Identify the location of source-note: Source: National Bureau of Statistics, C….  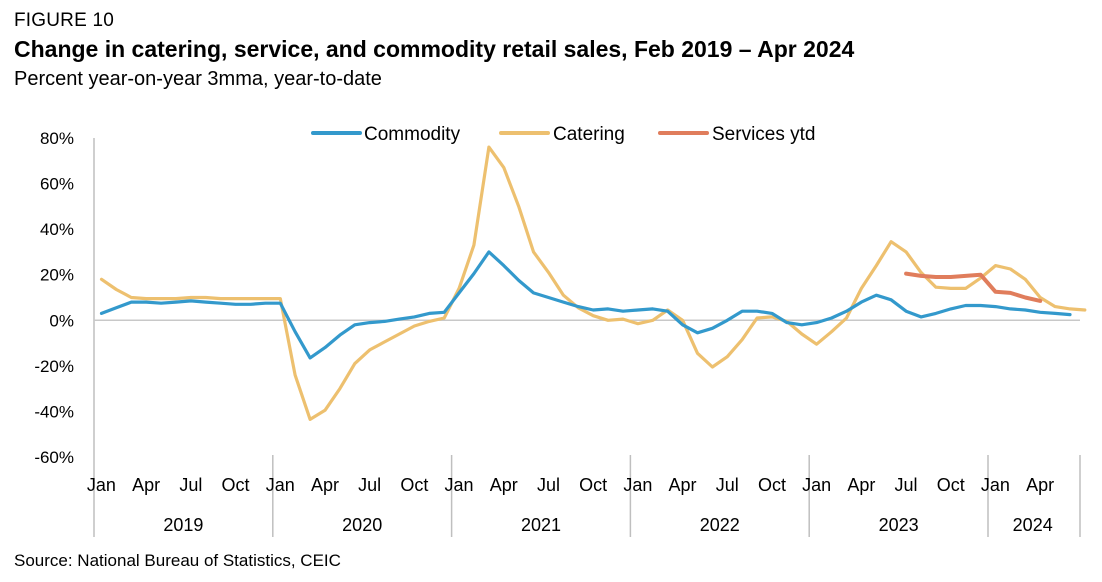
(177, 560).